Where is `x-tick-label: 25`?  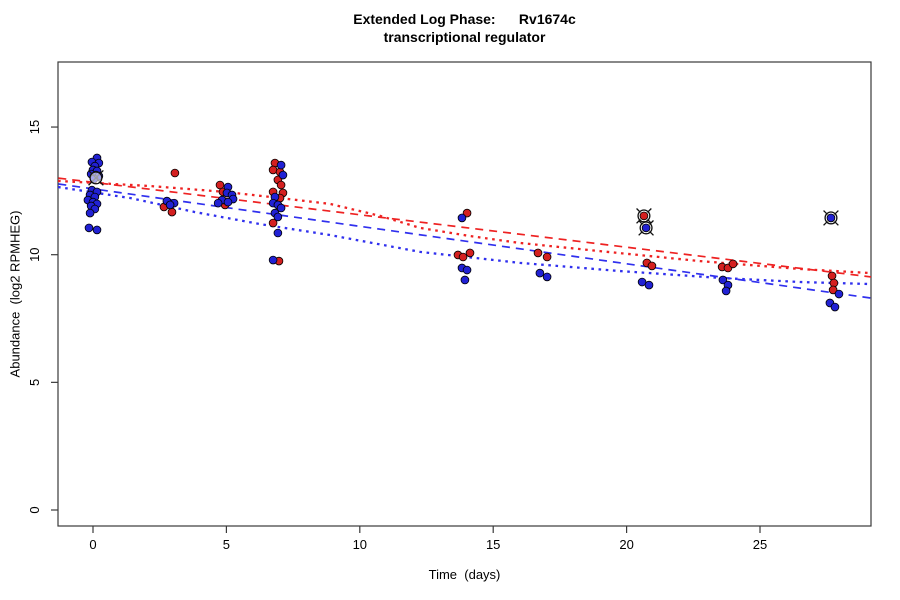
x-tick-label: 25 is located at coordinates (760, 544).